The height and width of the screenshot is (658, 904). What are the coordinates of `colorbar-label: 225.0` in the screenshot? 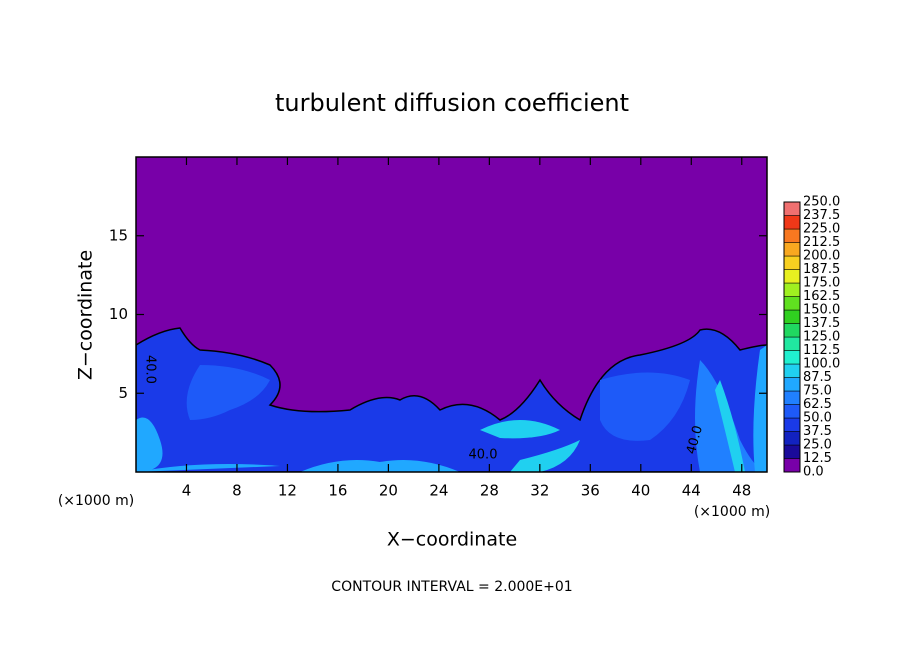 It's located at (821, 229).